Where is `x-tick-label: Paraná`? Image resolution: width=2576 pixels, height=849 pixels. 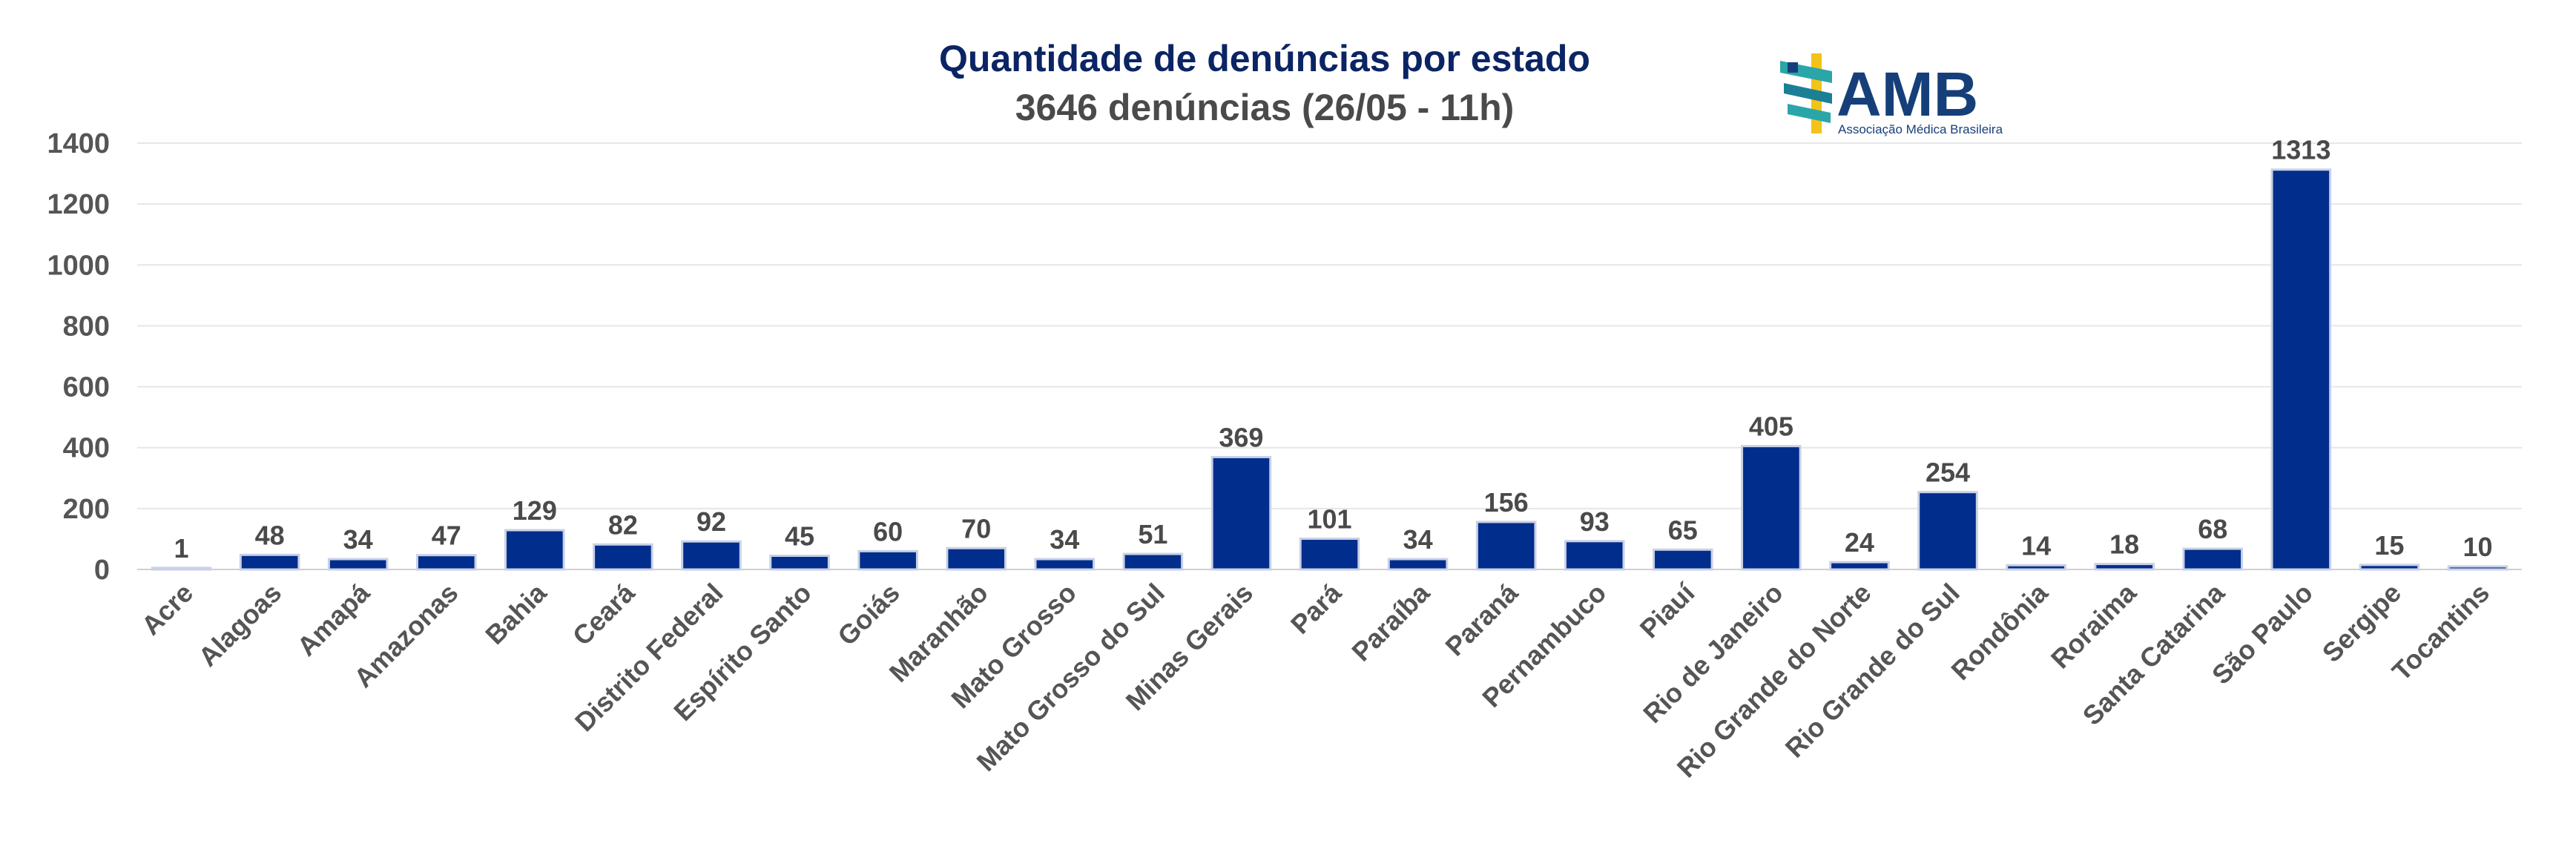
x-tick-label: Paraná is located at coordinates (1482, 619).